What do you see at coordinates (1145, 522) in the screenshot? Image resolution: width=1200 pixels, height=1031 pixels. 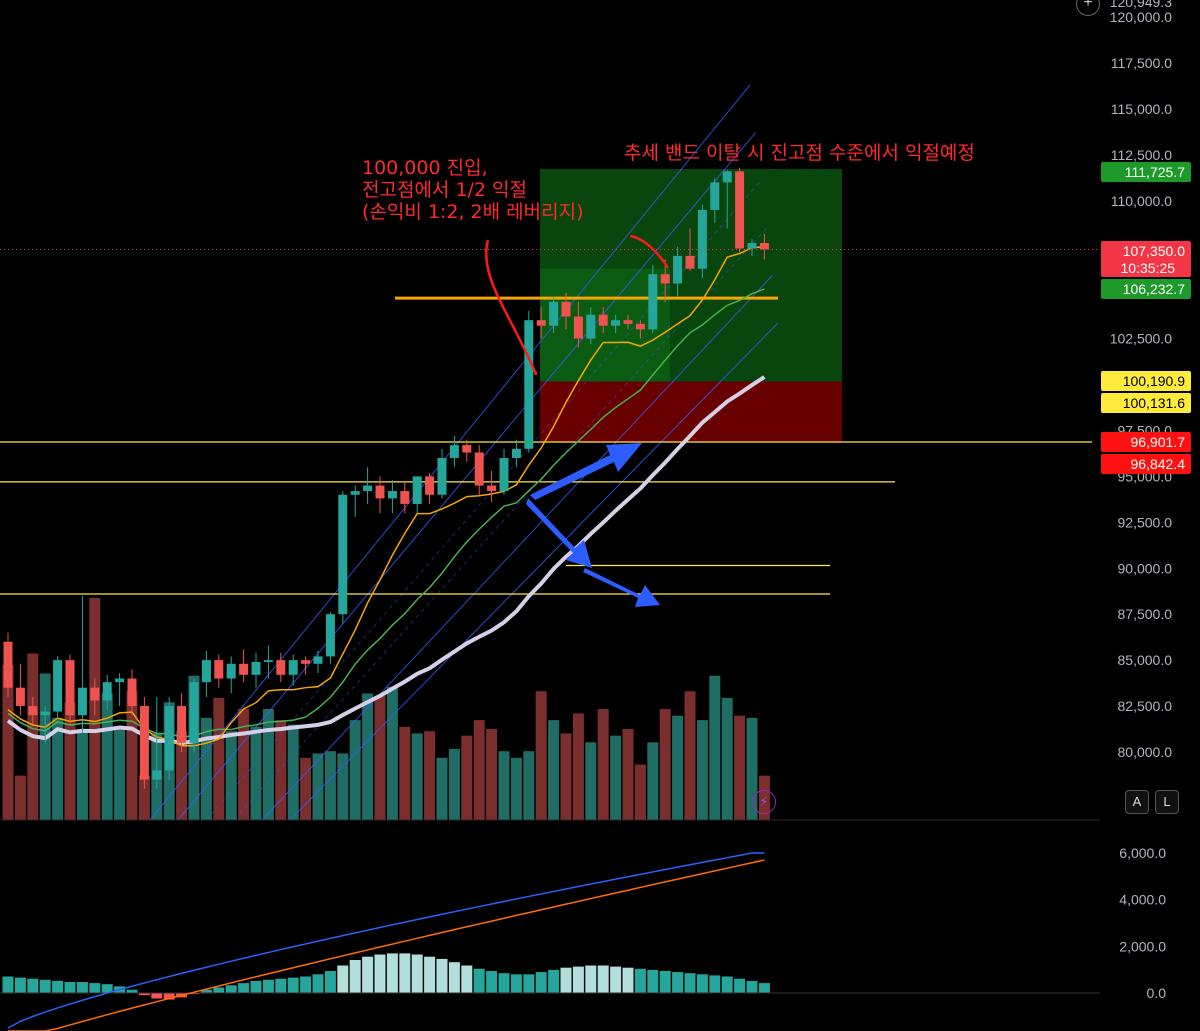 I see `price-axis-label: 92,500.0` at bounding box center [1145, 522].